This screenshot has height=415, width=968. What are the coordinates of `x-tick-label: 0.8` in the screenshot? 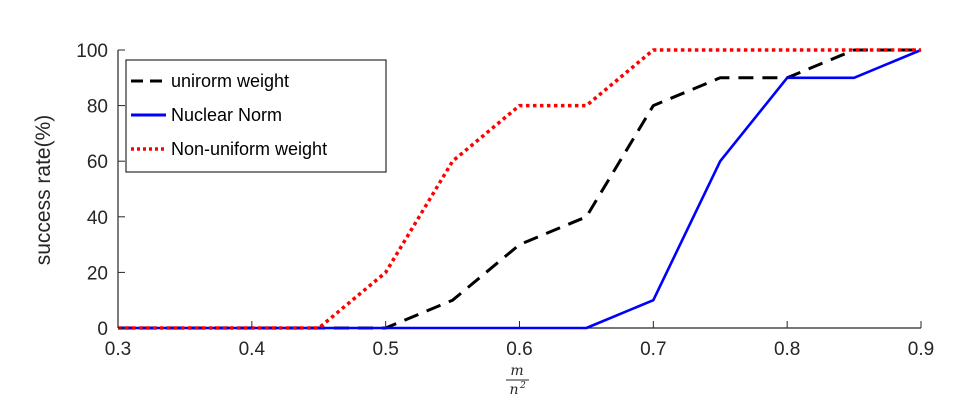 It's located at (787, 349).